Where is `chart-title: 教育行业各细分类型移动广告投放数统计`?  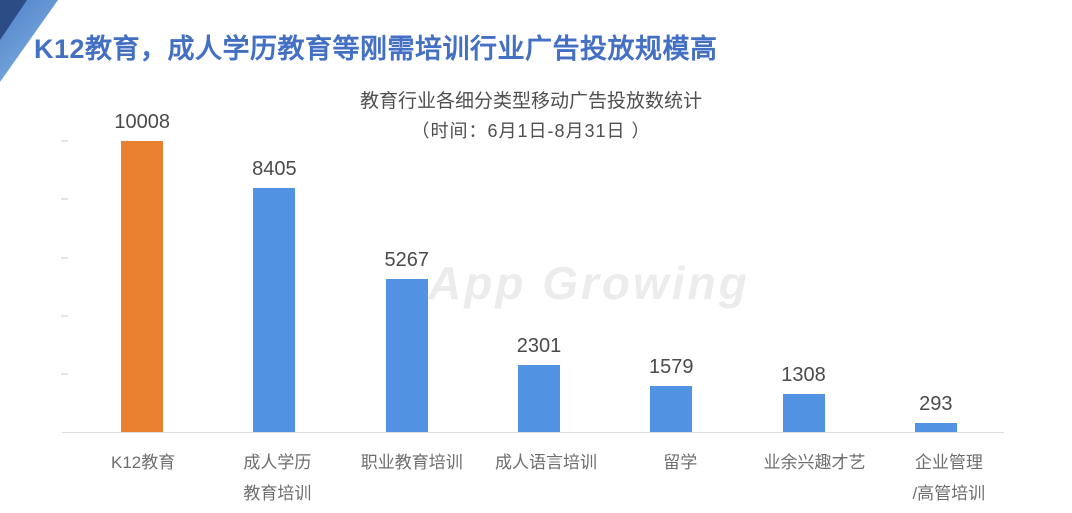
chart-title: 教育行业各细分类型移动广告投放数统计 is located at coordinates (530, 101).